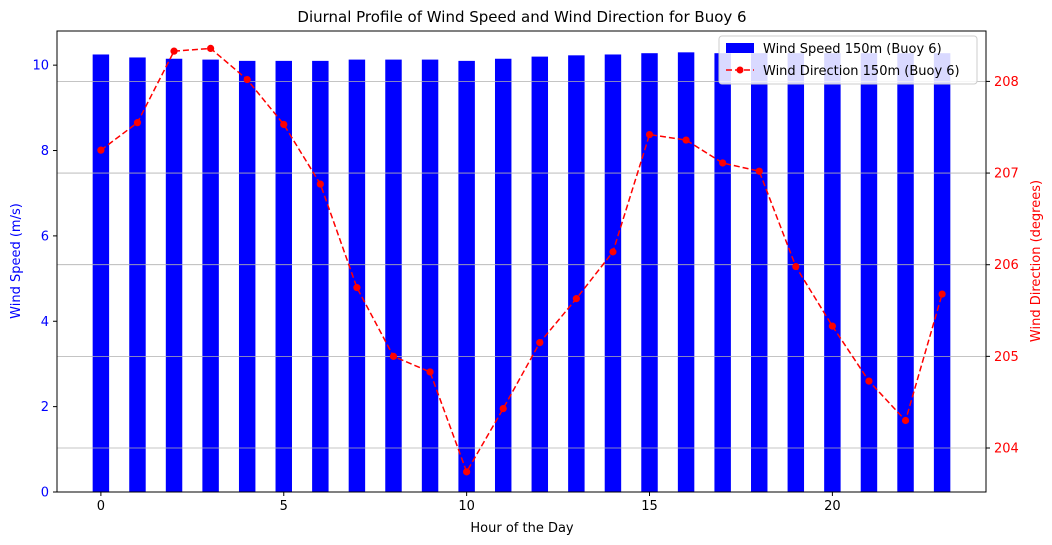 The image size is (1052, 545). I want to click on y-left-tick-label-8: 8, so click(45, 151).